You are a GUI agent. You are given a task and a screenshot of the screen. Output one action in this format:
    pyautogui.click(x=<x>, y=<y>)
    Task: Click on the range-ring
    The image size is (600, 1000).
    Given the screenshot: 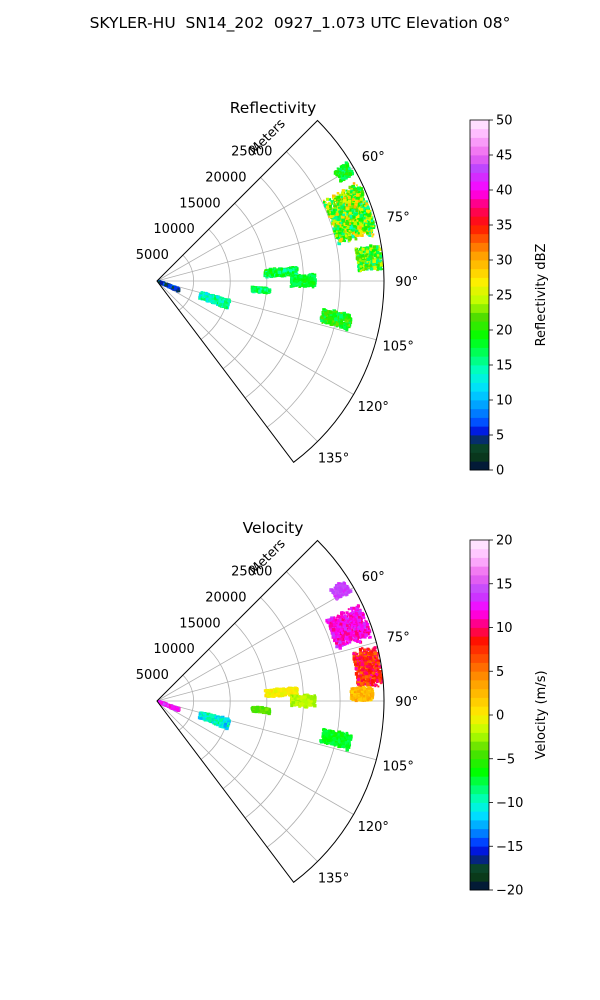 What is the action you would take?
    pyautogui.click(x=186, y=702)
    